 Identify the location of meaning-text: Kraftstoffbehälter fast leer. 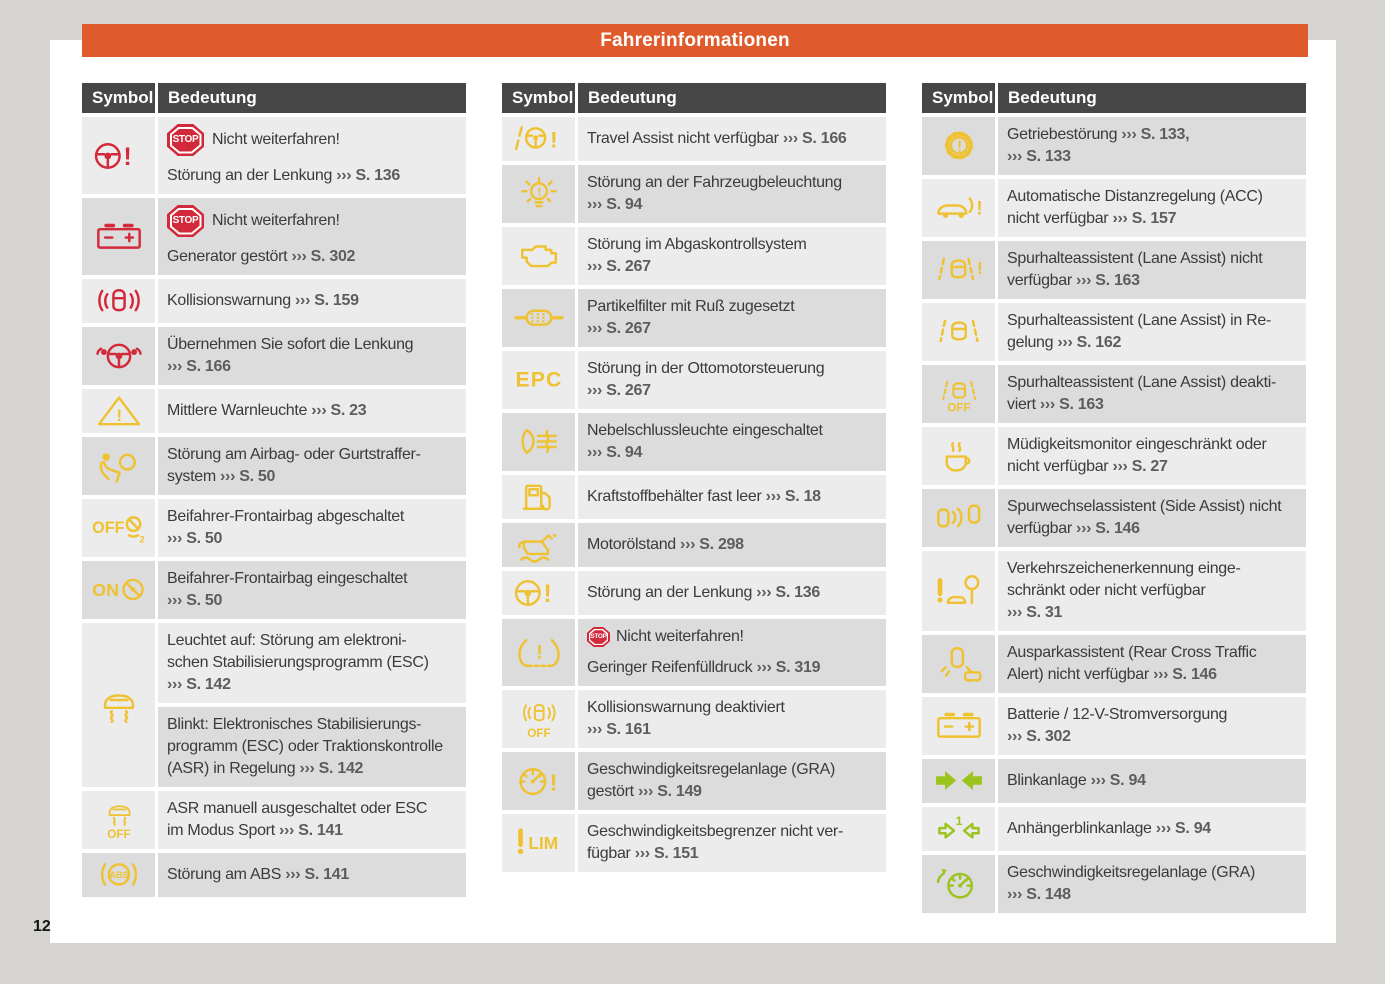
(676, 496).